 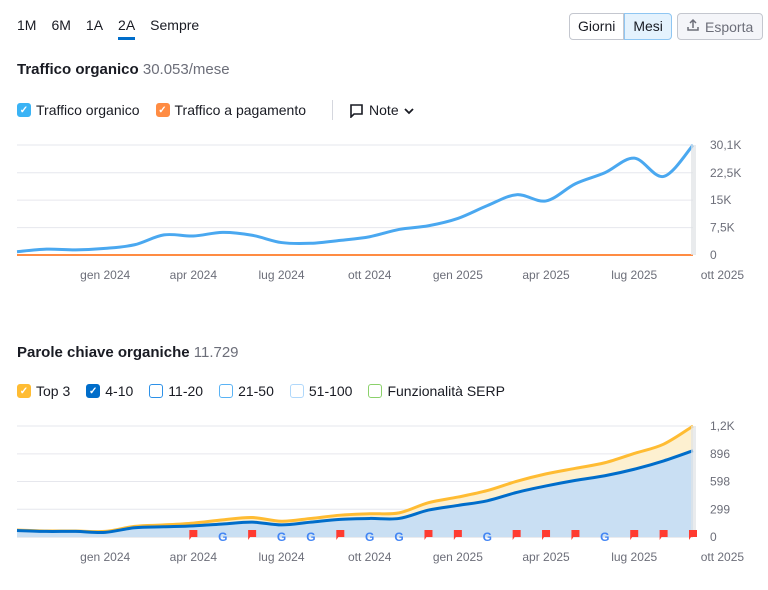 I want to click on legend-21-50: 21-50, so click(x=246, y=391).